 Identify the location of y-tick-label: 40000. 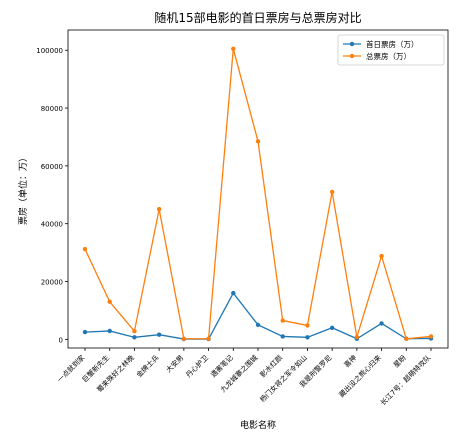
(52, 225).